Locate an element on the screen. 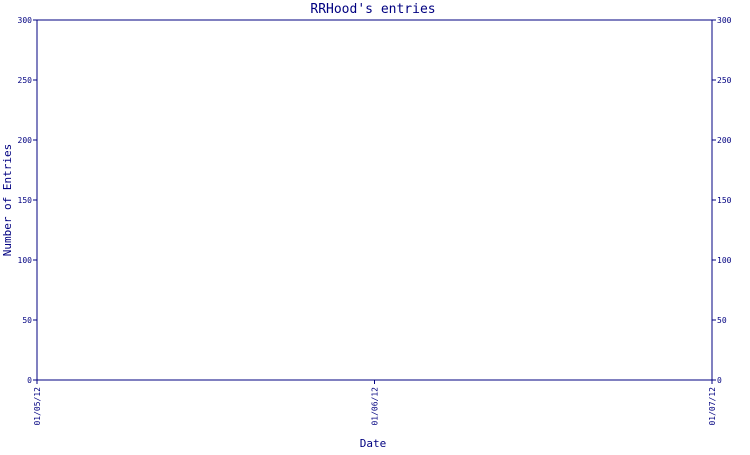 This screenshot has width=750, height=455. x-tick-label: 01/05/12 is located at coordinates (37, 406).